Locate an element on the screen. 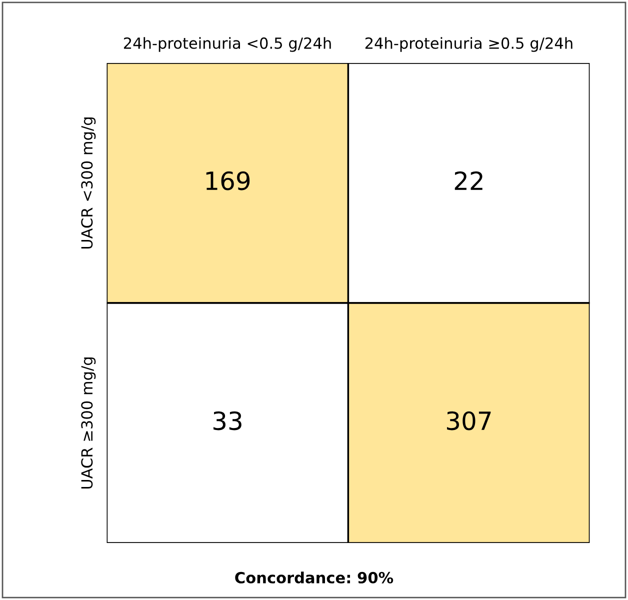 The height and width of the screenshot is (600, 628). x-tick-label: 24h-proteinuria ≥0.5 g/24h is located at coordinates (468, 44).